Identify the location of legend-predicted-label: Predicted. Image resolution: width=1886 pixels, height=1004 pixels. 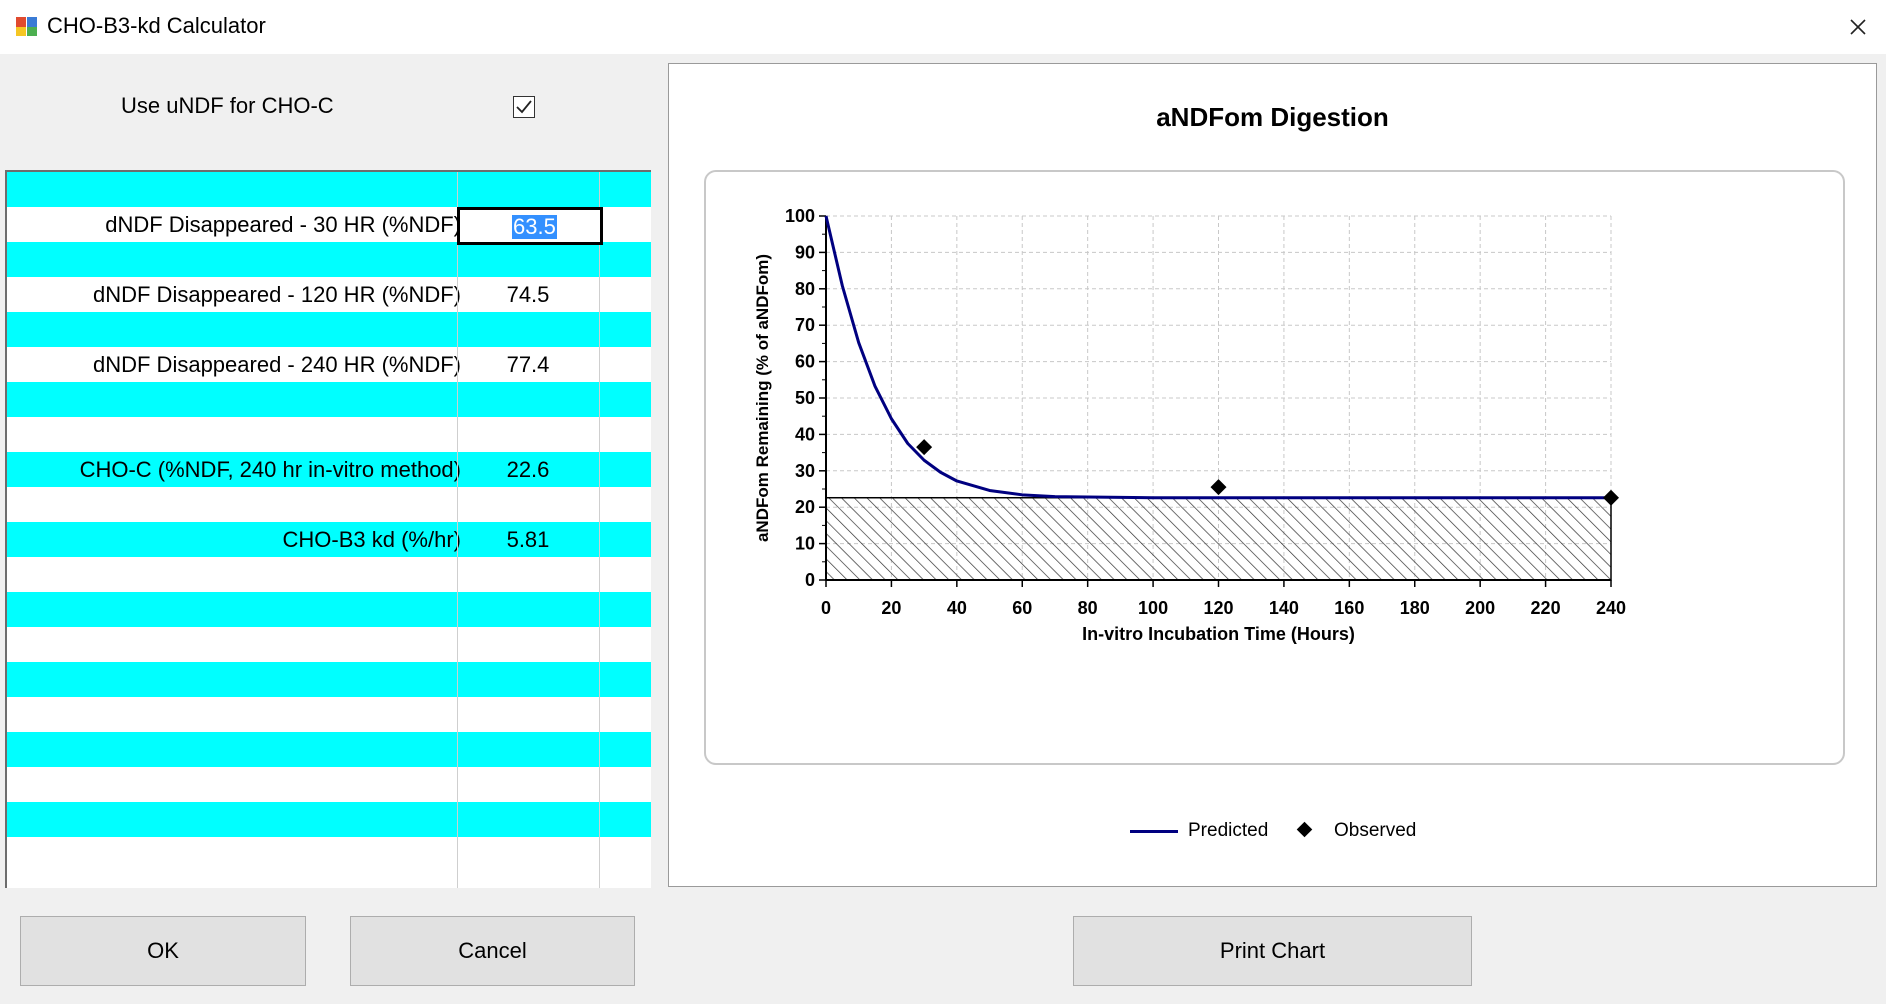
(1228, 830).